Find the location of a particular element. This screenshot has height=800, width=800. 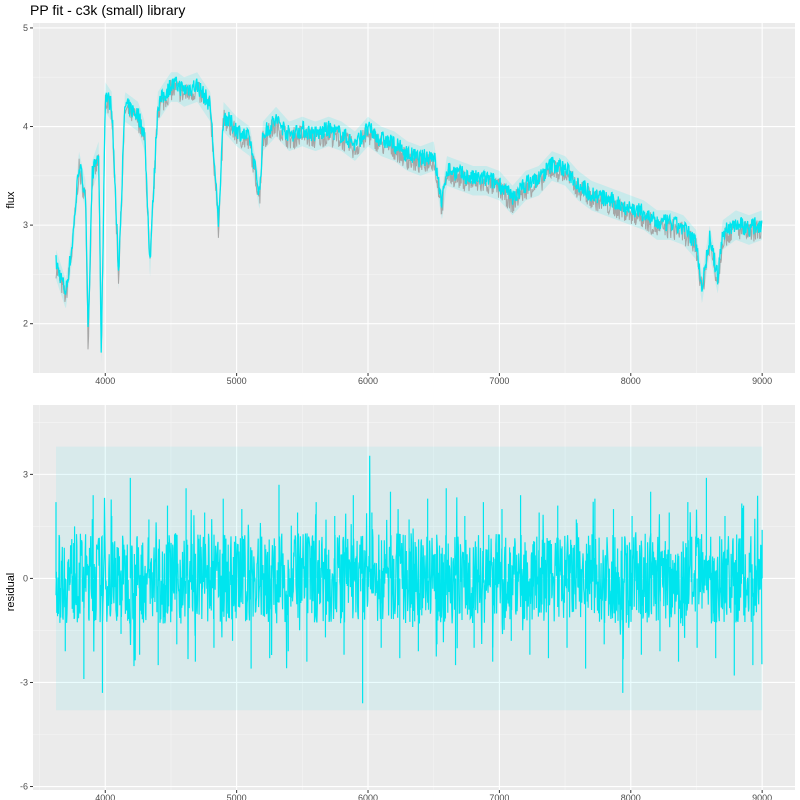

bottom-x-tick-label: 7000 is located at coordinates (499, 796).